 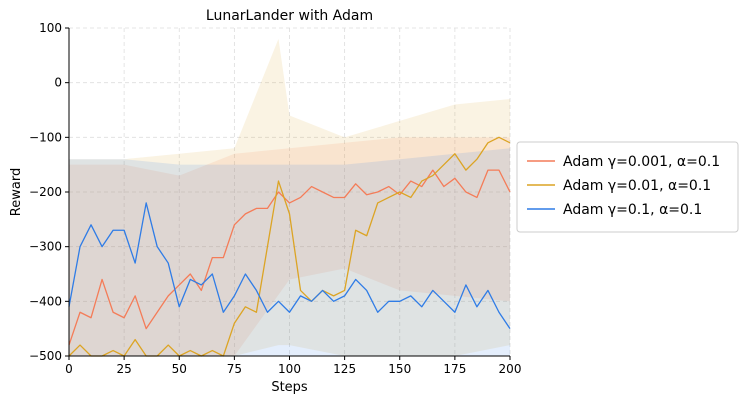 I want to click on x-tick-label: 150, so click(x=399, y=369).